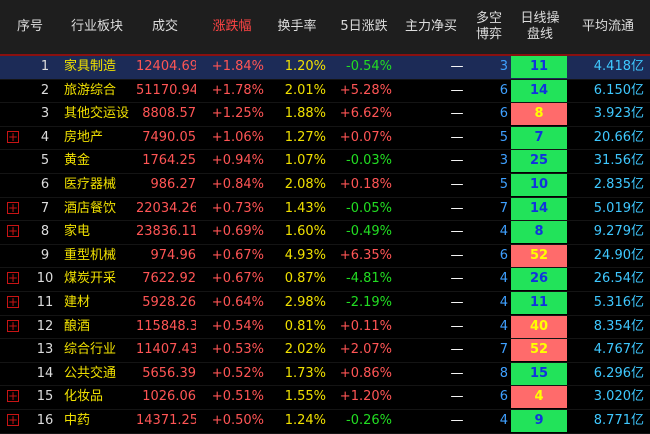  Describe the element at coordinates (365, 397) in the screenshot. I see `five-day-value: +1.20%` at that location.